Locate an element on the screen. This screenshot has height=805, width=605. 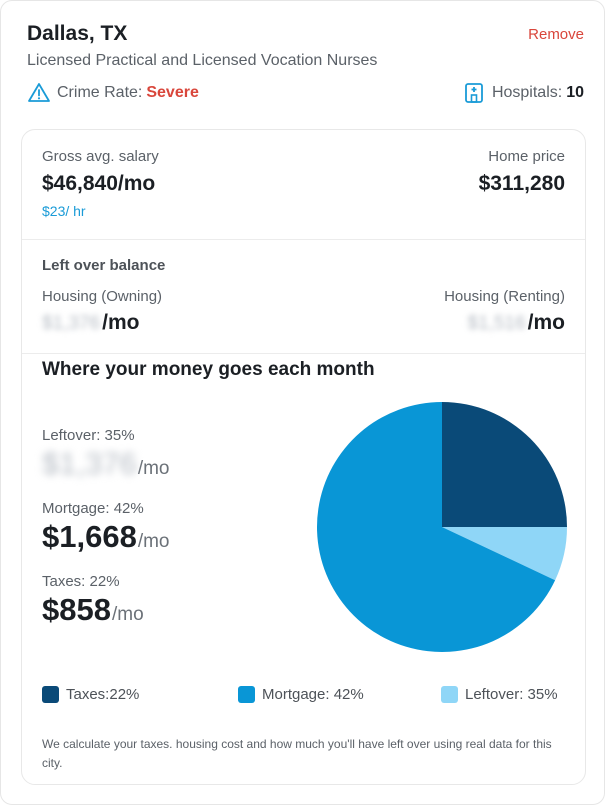
housing-renting-hidden-amount: $1,516 is located at coordinates (496, 323).